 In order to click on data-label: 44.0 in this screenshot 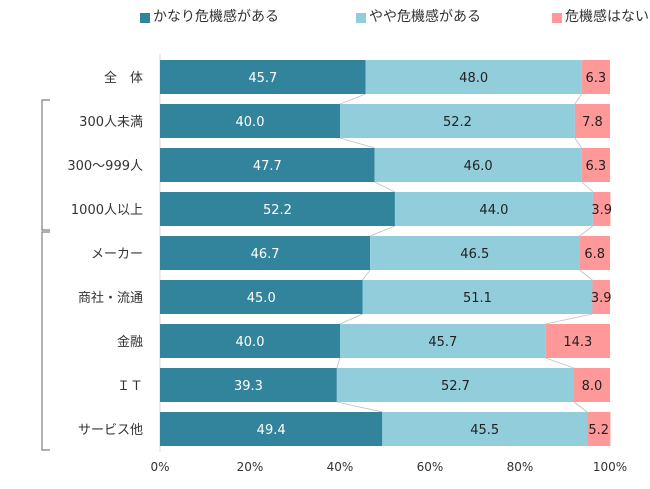, I will do `click(493, 210)`.